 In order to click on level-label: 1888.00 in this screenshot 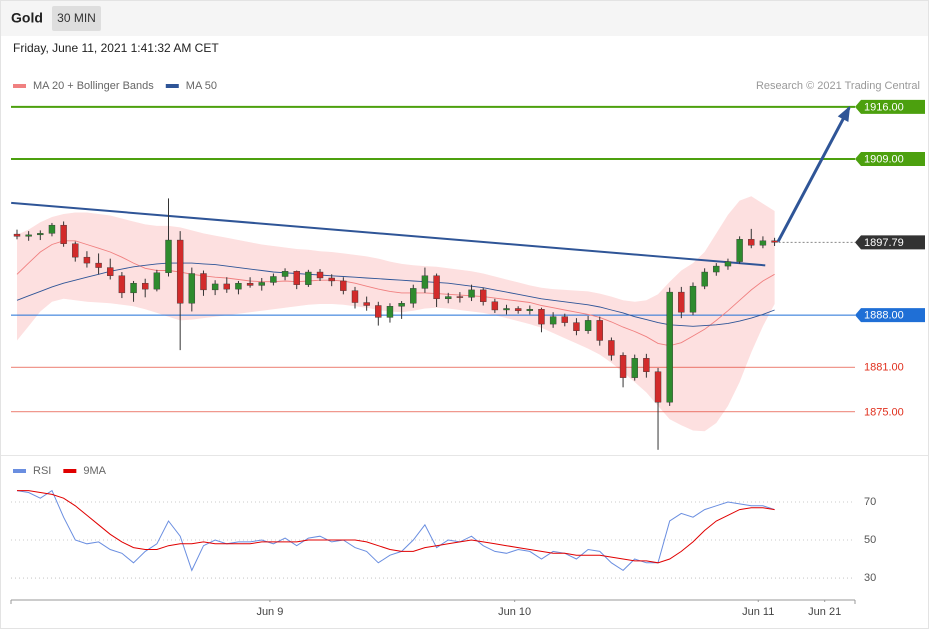, I will do `click(884, 316)`.